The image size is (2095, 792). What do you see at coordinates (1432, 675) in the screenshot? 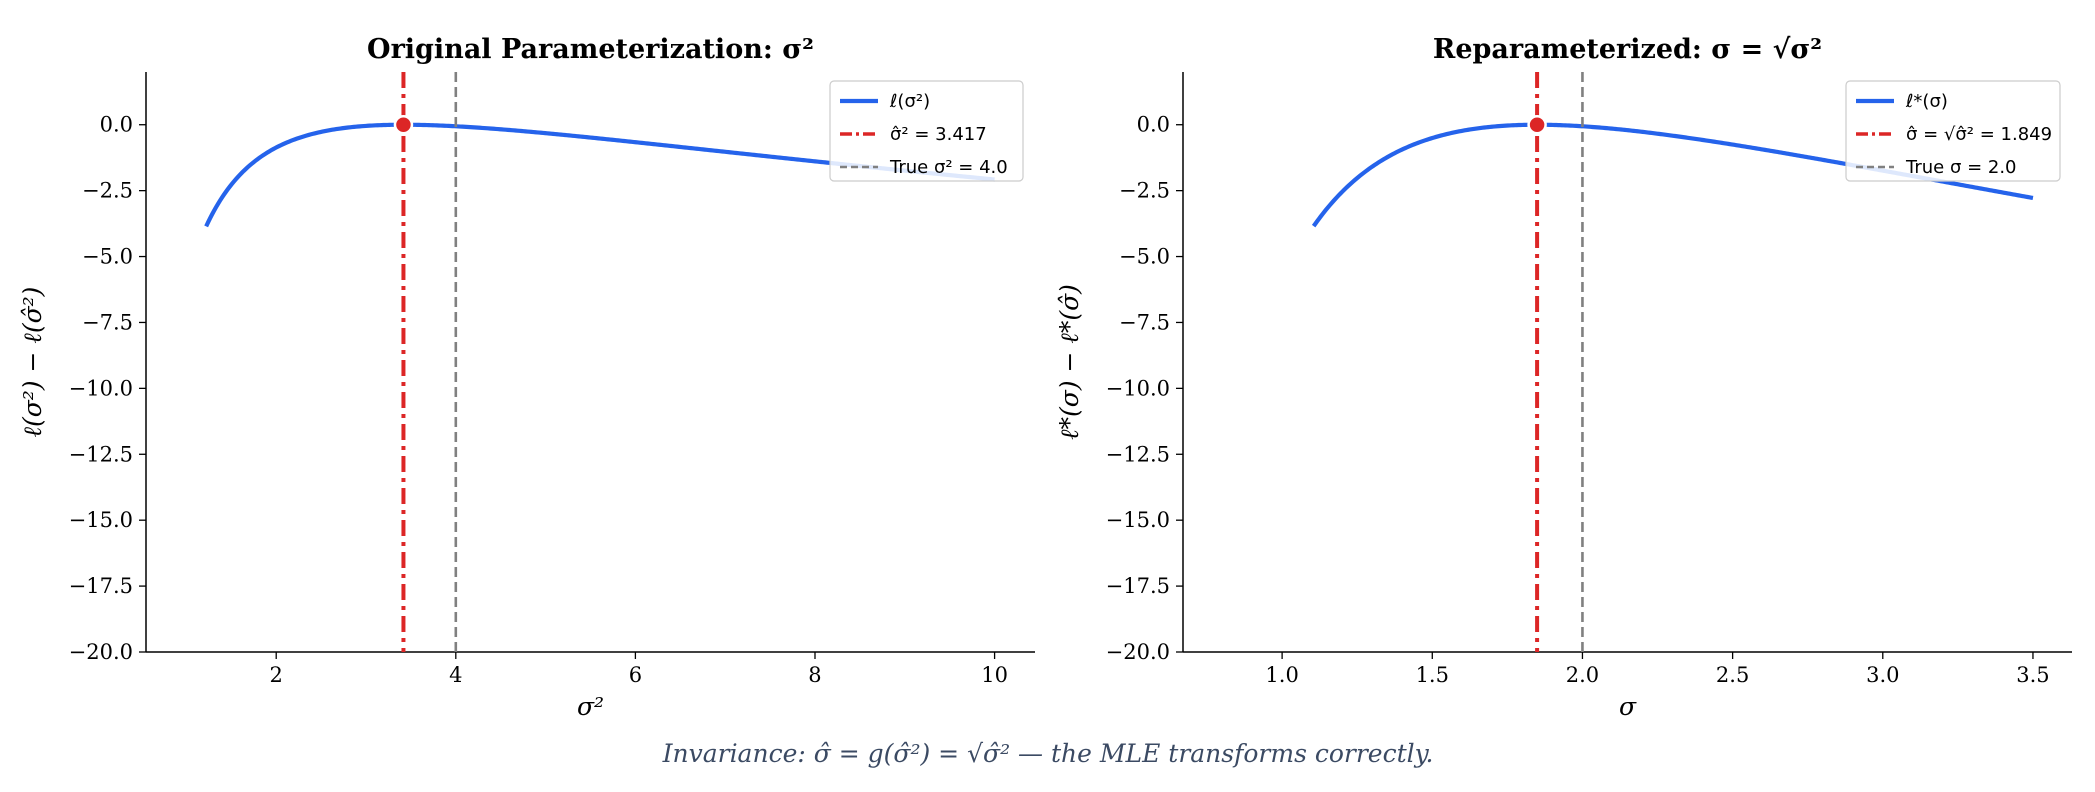
I see `x-tick-label: 1.5` at bounding box center [1432, 675].